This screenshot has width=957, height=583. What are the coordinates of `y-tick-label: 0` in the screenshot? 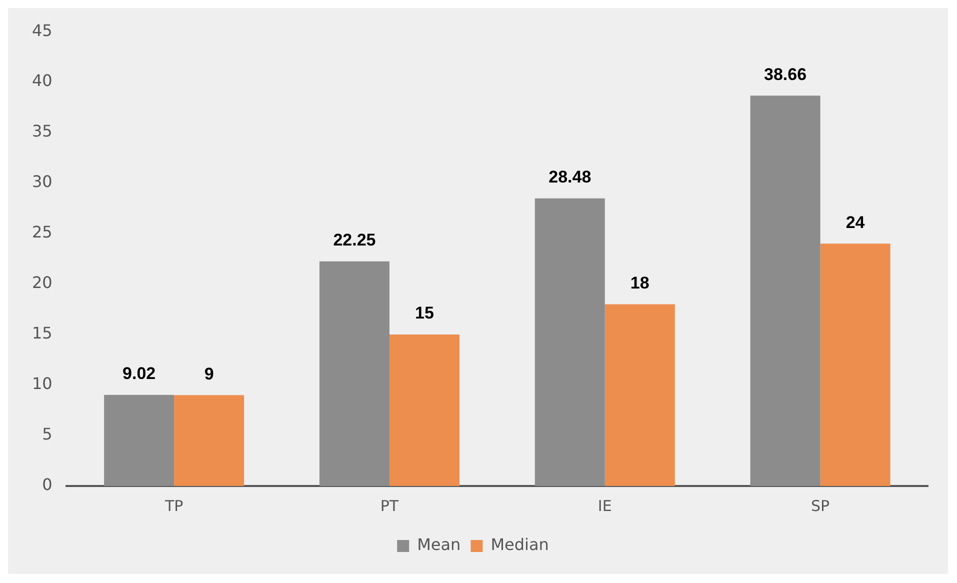 It's located at (47, 484).